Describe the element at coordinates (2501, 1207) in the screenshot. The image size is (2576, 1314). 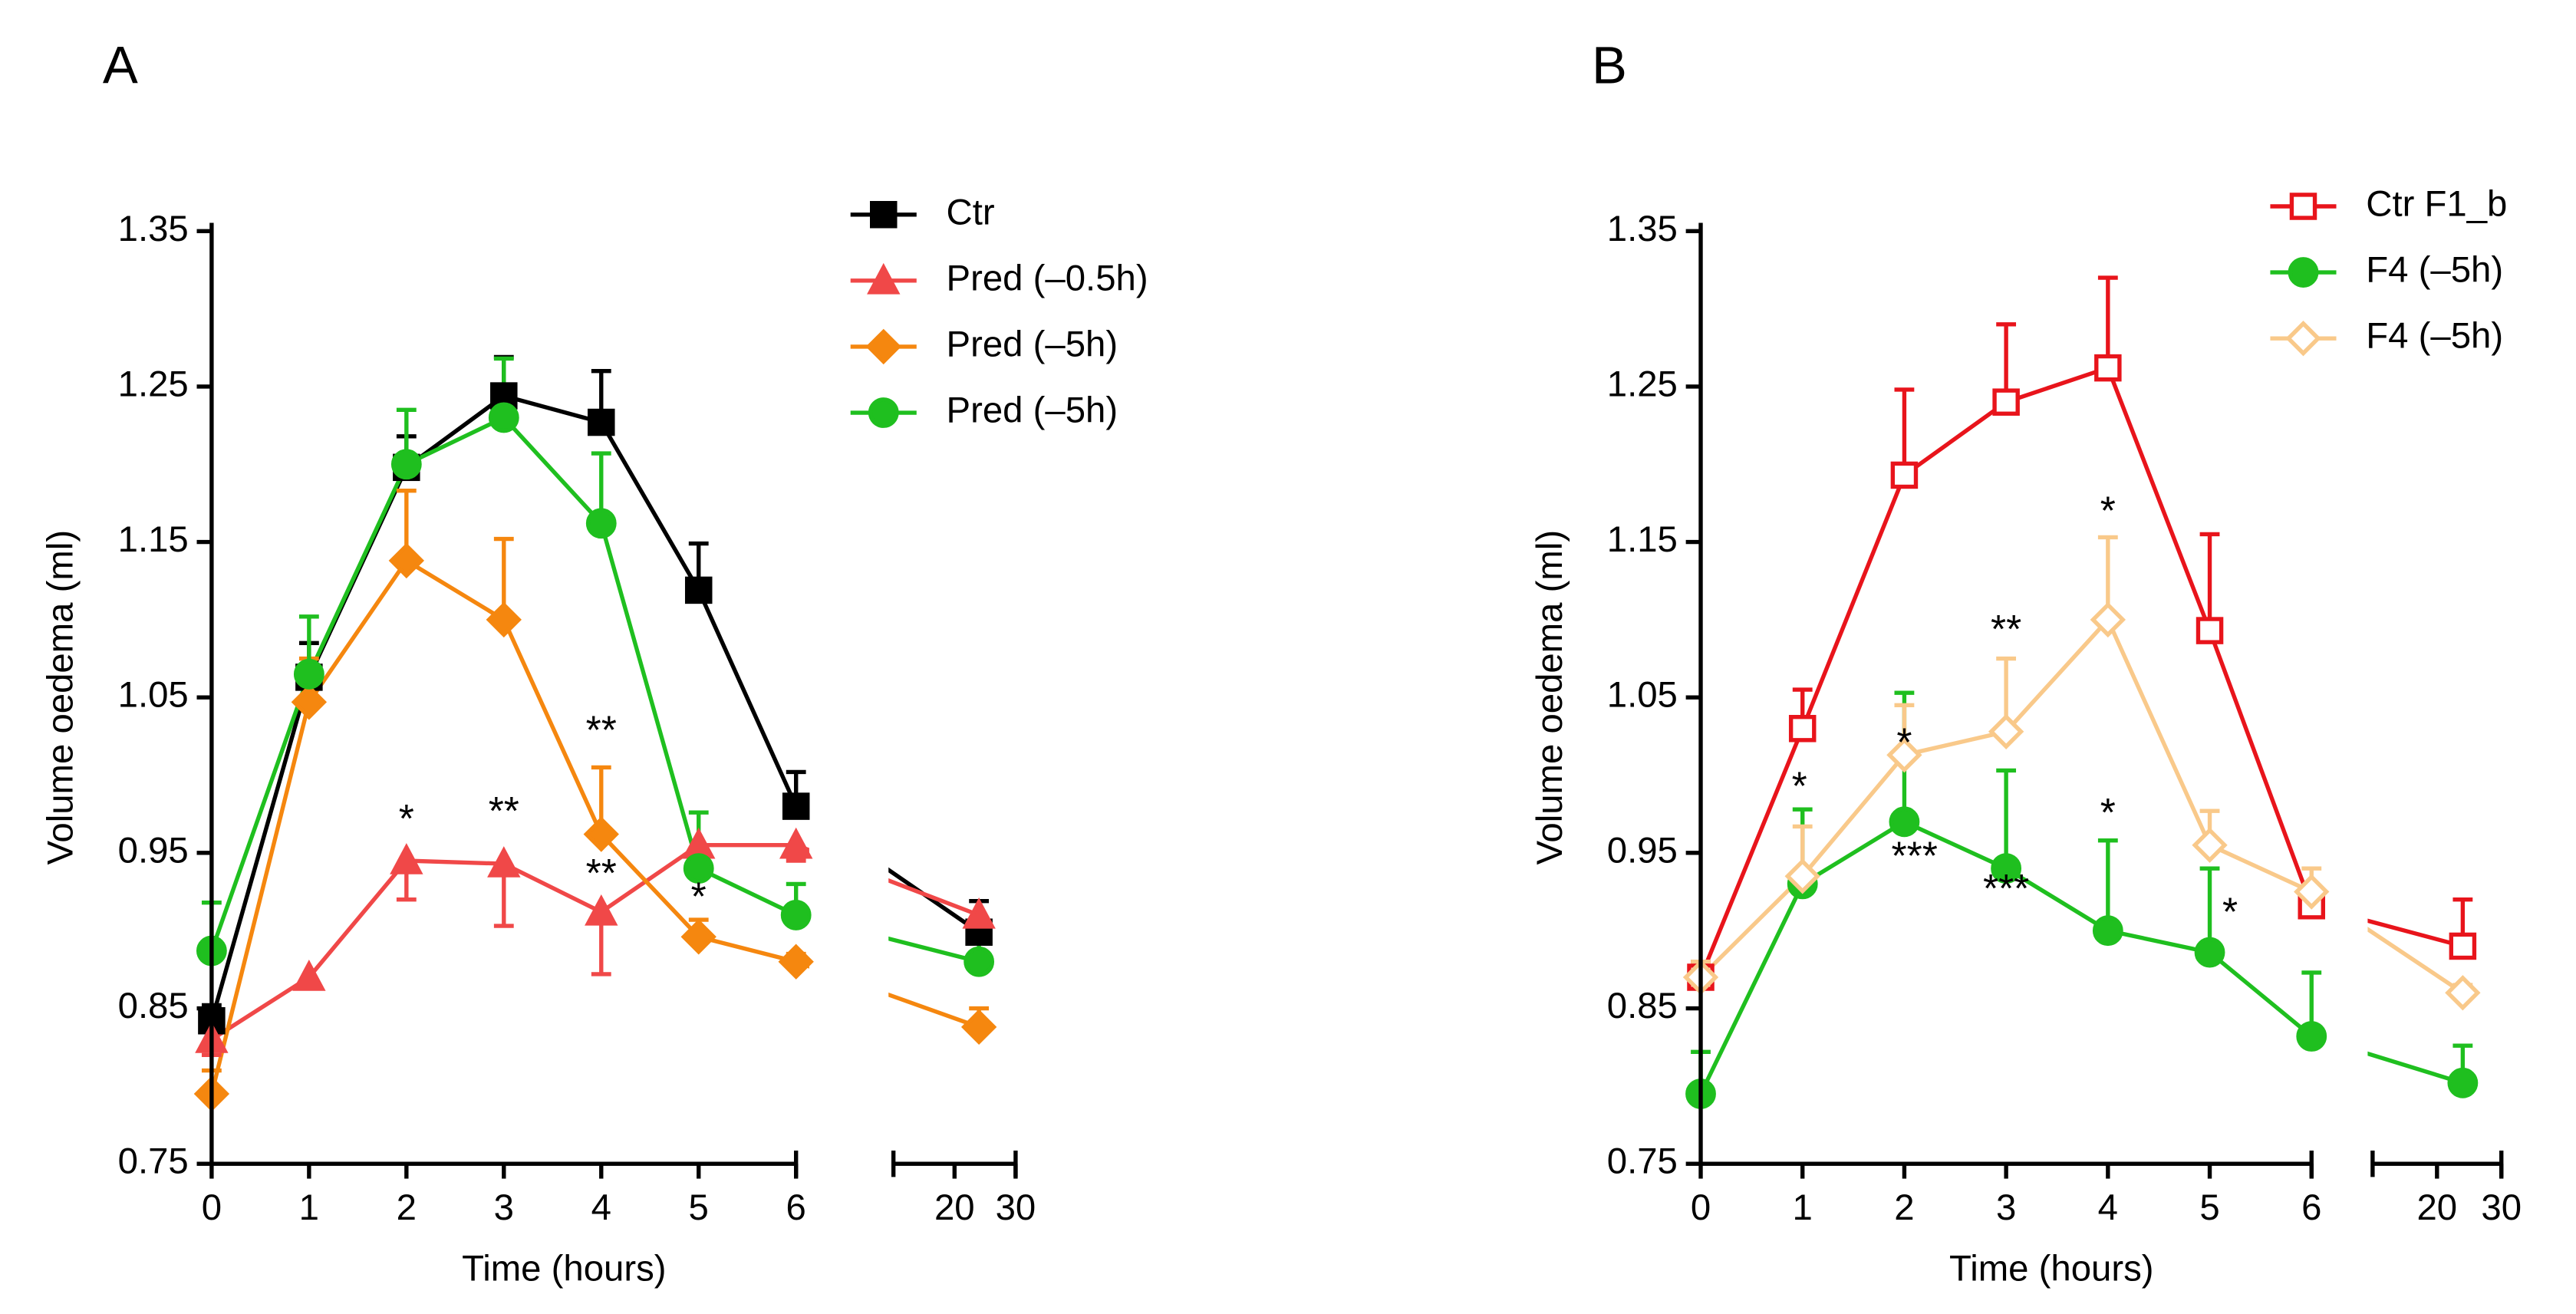
I see `x-tick-label: 30` at that location.